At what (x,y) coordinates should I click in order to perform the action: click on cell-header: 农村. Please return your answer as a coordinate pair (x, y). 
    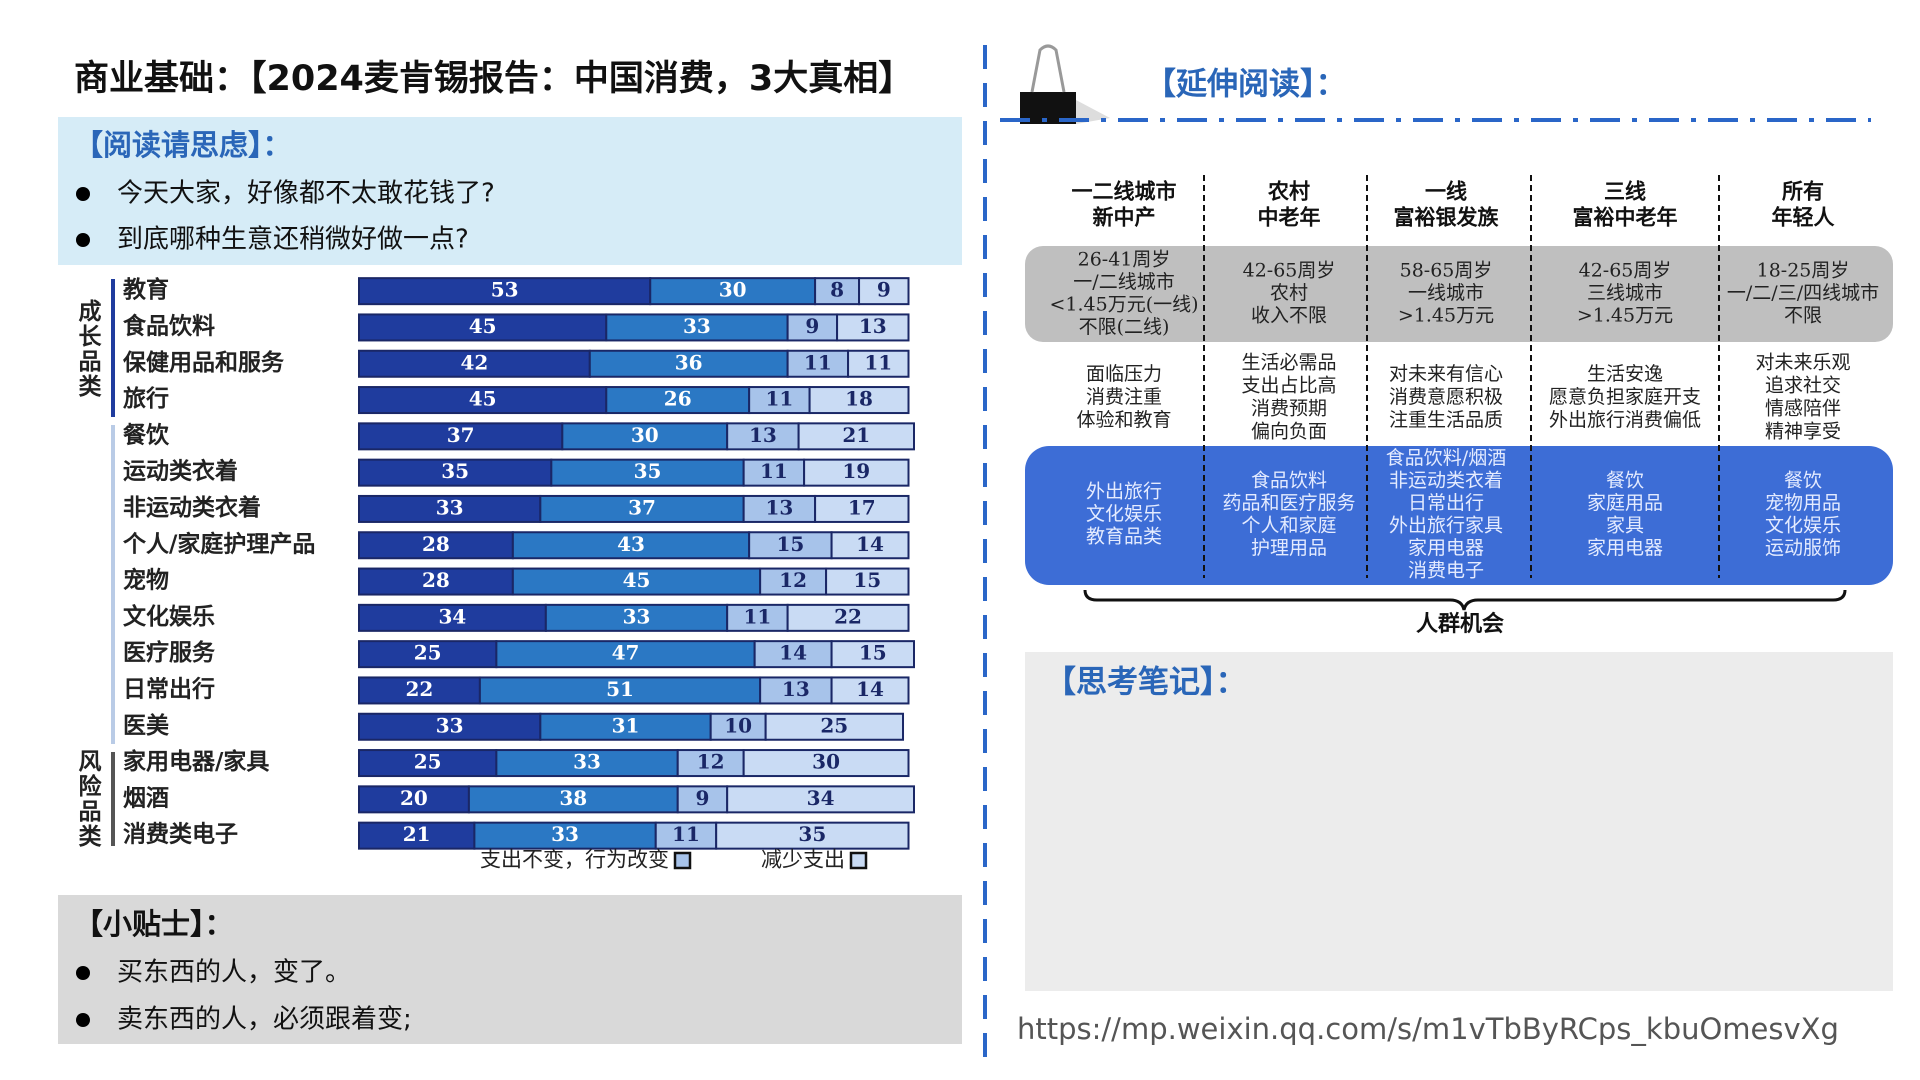
    Looking at the image, I should click on (1288, 191).